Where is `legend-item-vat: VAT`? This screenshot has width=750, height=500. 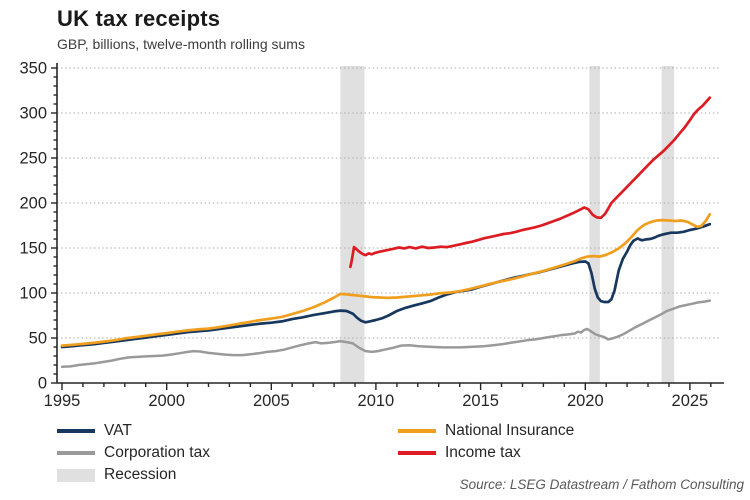
legend-item-vat: VAT is located at coordinates (227, 431).